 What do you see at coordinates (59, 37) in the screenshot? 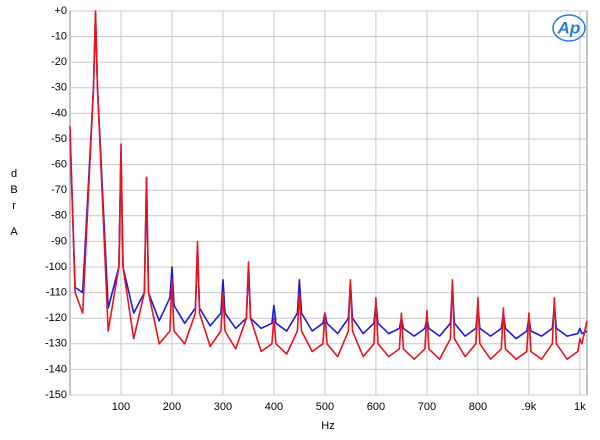
I see `y-tick-label: -10` at bounding box center [59, 37].